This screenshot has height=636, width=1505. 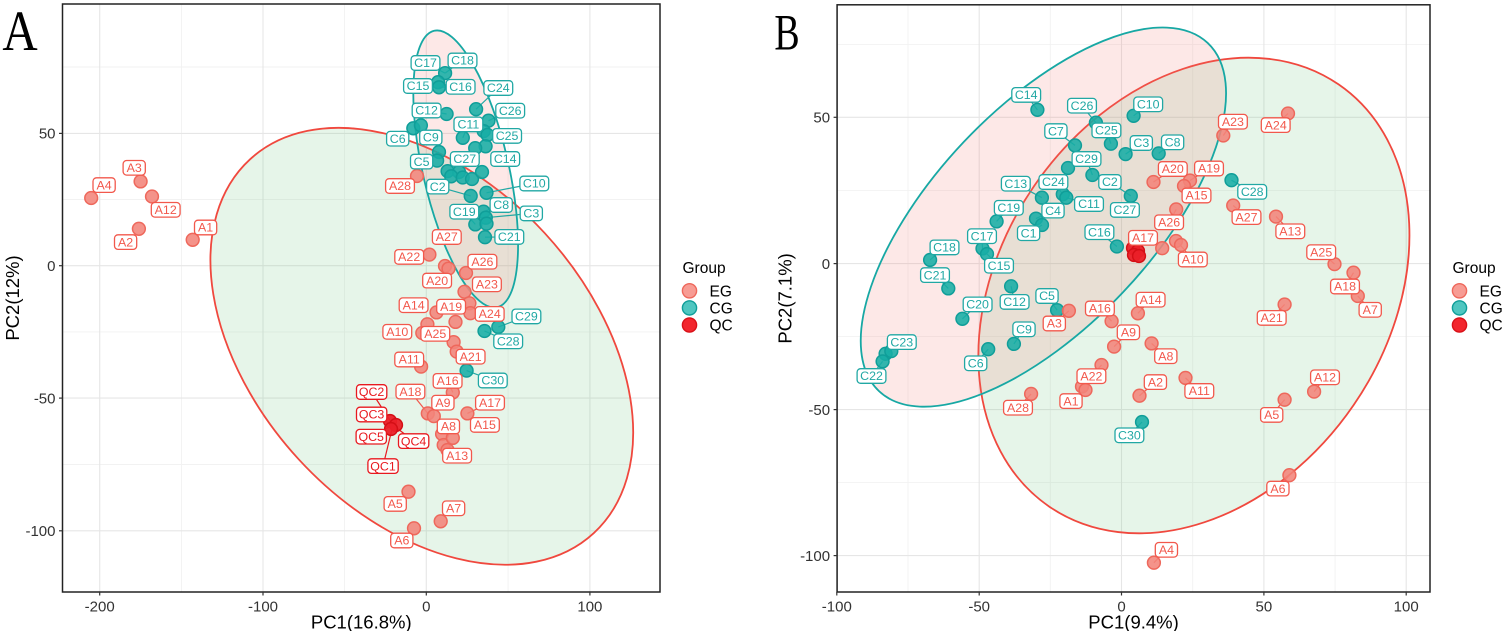 I want to click on svg-text: C11, so click(x=468, y=125).